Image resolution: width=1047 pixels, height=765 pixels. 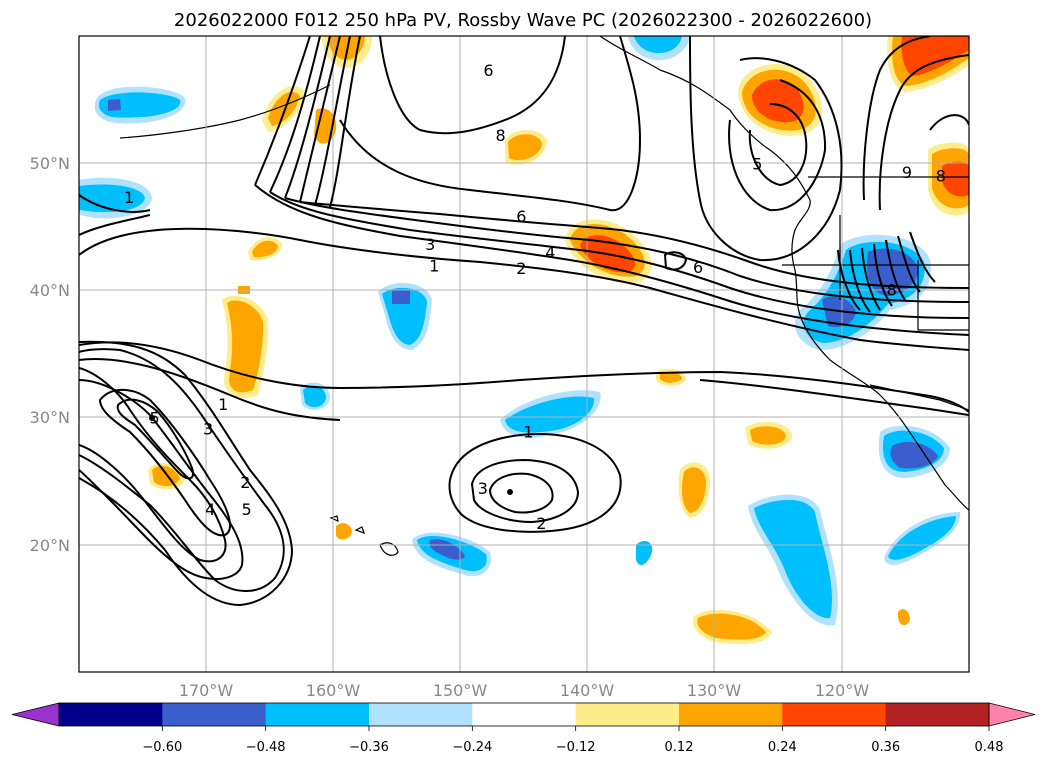 I want to click on latitude-labels: 50°N 40°N 30°N 20°N, so click(x=50, y=354).